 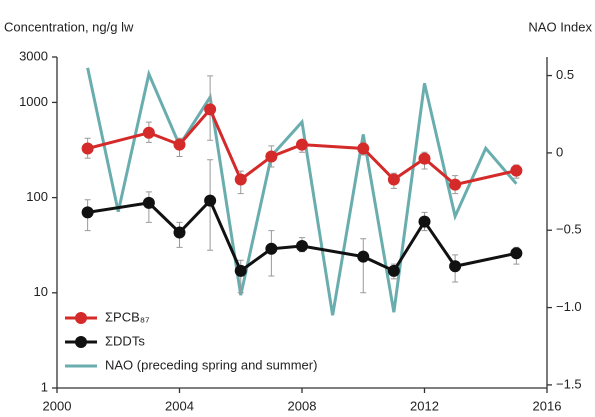 What do you see at coordinates (302, 405) in the screenshot?
I see `x-tick-label: 2008` at bounding box center [302, 405].